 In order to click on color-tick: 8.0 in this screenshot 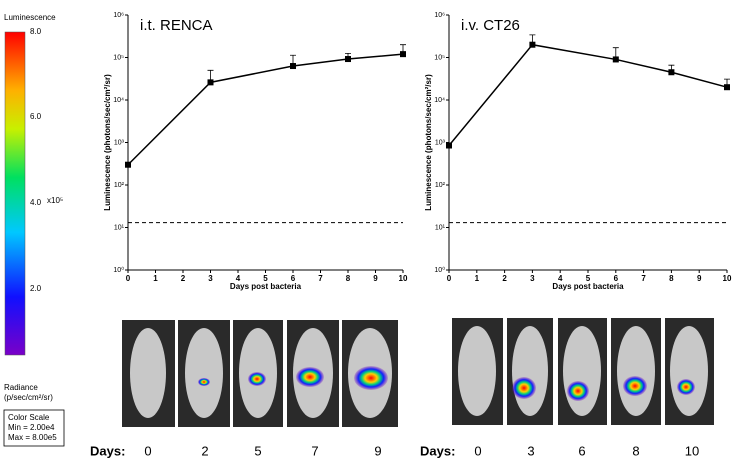, I will do `click(36, 31)`.